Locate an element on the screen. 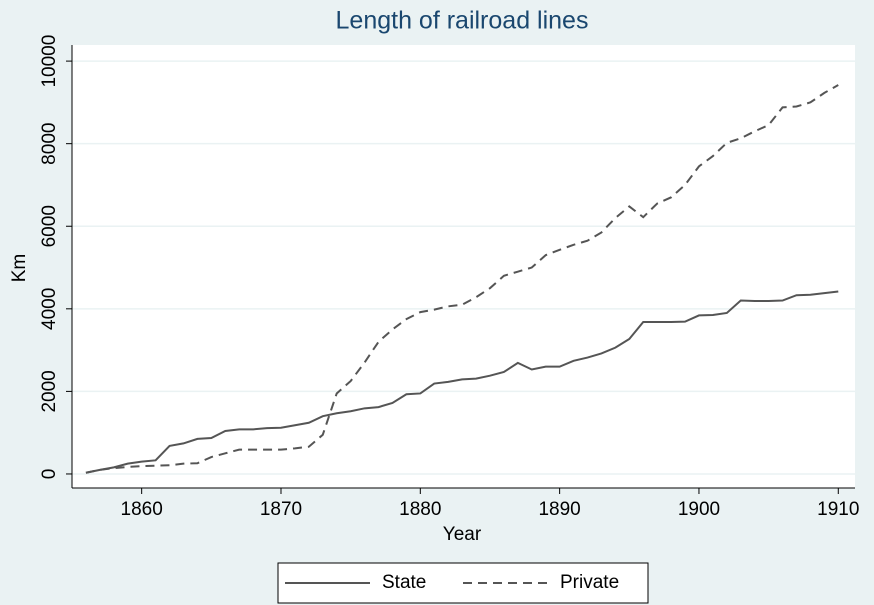 The width and height of the screenshot is (874, 605). legend-label: State is located at coordinates (404, 582).